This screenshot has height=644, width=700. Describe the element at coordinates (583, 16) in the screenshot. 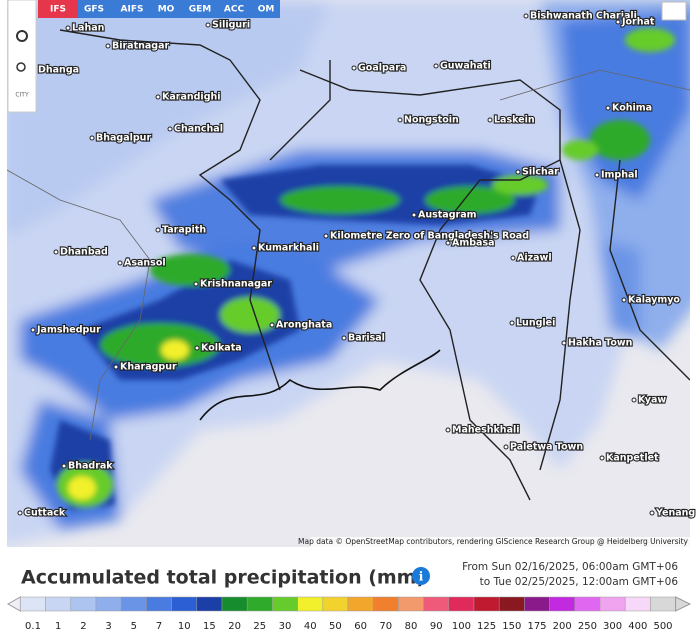

I see `city-label: Bishwanath Chariali` at that location.